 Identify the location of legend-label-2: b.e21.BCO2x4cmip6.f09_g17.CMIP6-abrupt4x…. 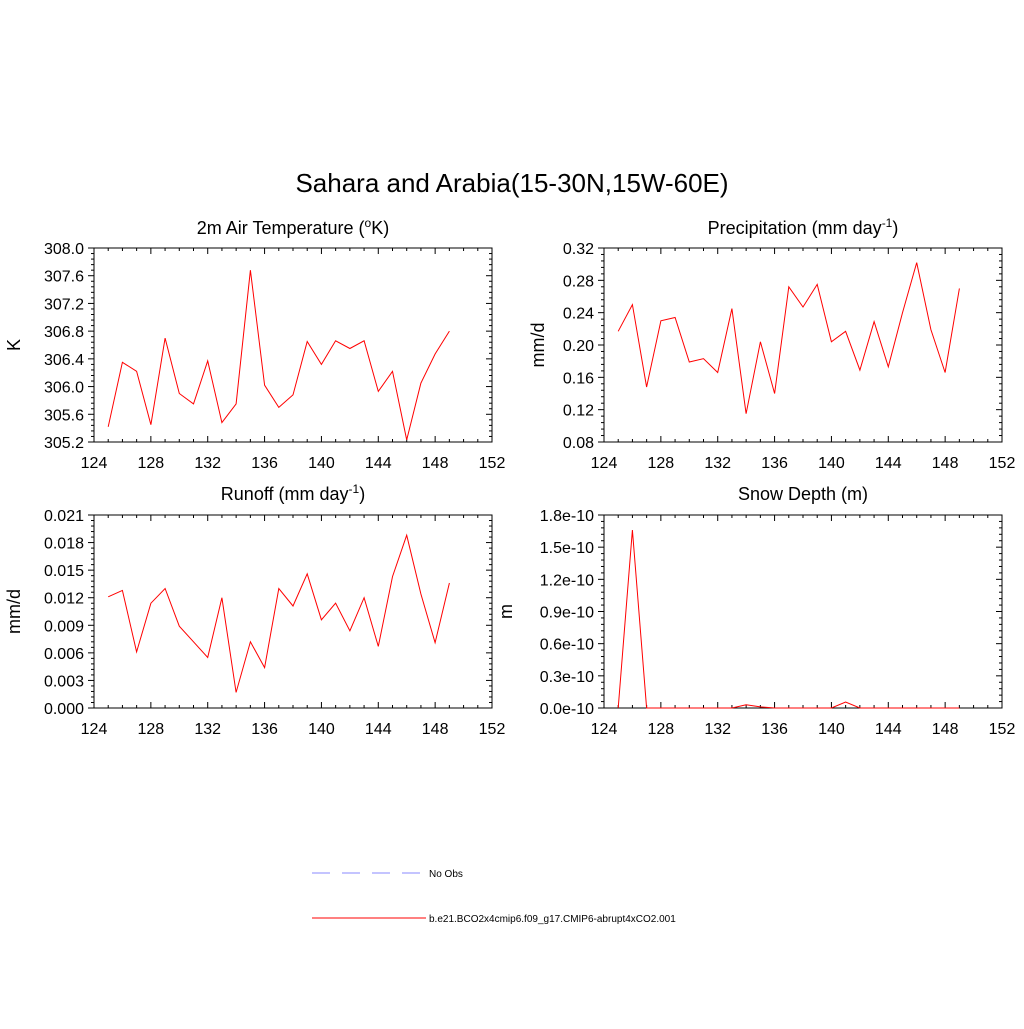
(552, 919).